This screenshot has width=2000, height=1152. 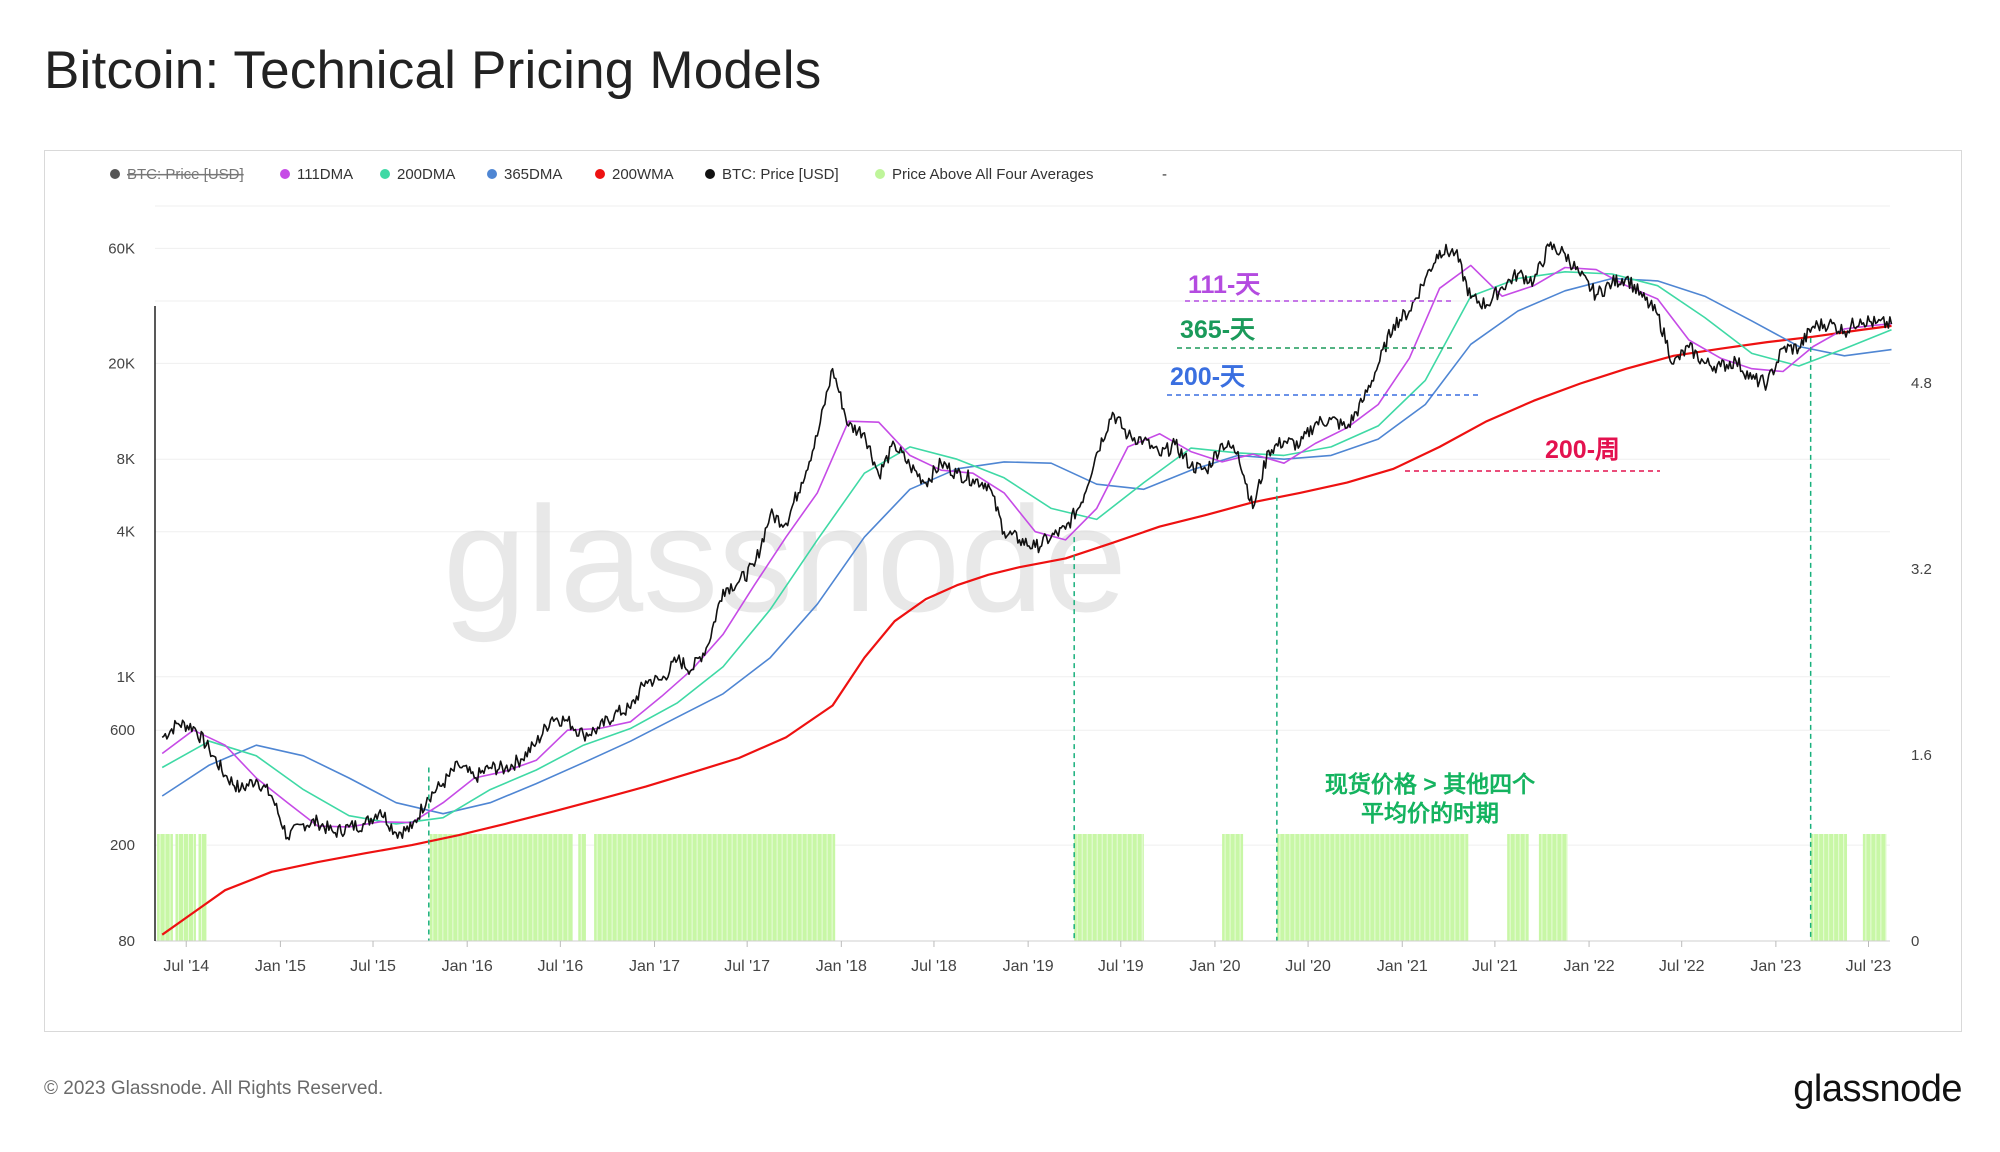 What do you see at coordinates (533, 174) in the screenshot?
I see `legend-label: 365DMA` at bounding box center [533, 174].